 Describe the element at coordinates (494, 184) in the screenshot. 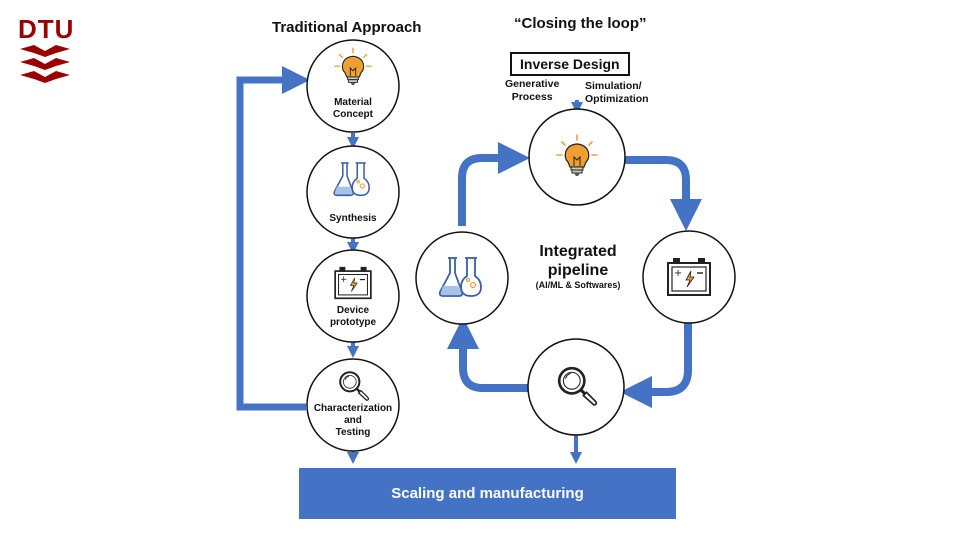

I see `arrow-flasks-to-bulb` at that location.